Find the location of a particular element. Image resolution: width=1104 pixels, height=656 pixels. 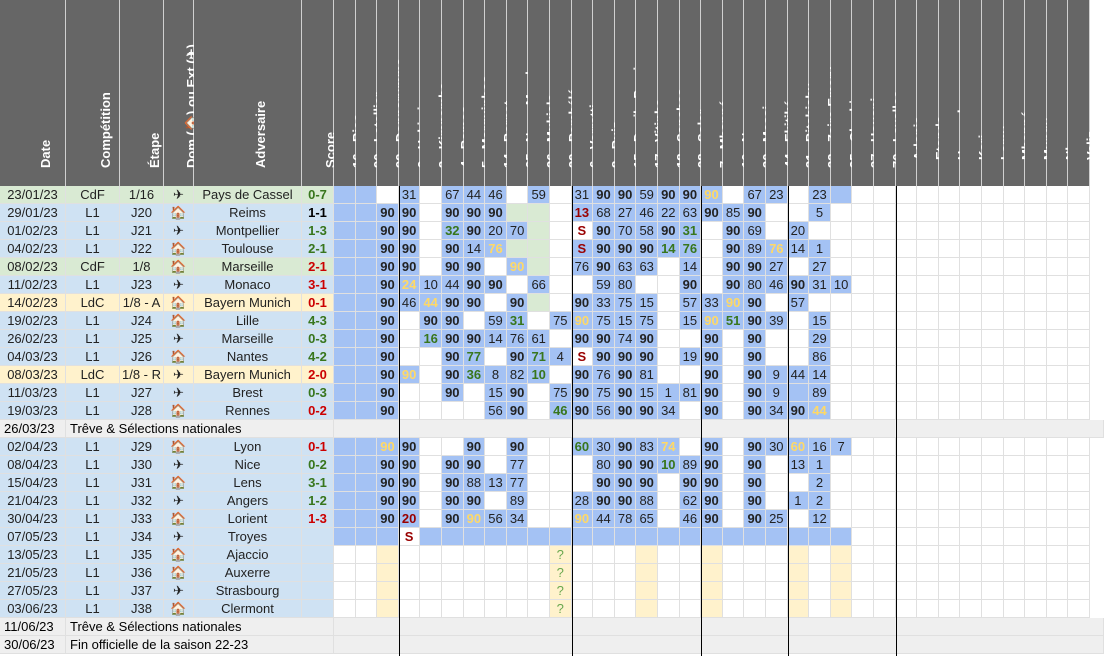

player-cell: 88 is located at coordinates (474, 483).